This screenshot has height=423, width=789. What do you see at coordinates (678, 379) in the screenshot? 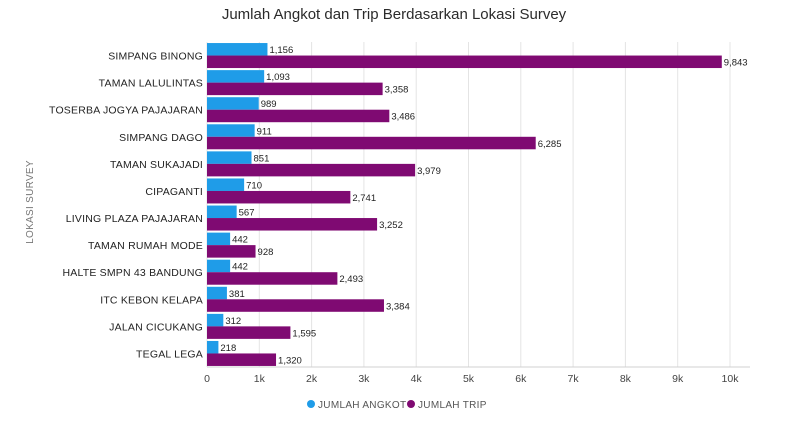
I see `x-tick-label: 9k` at bounding box center [678, 379].